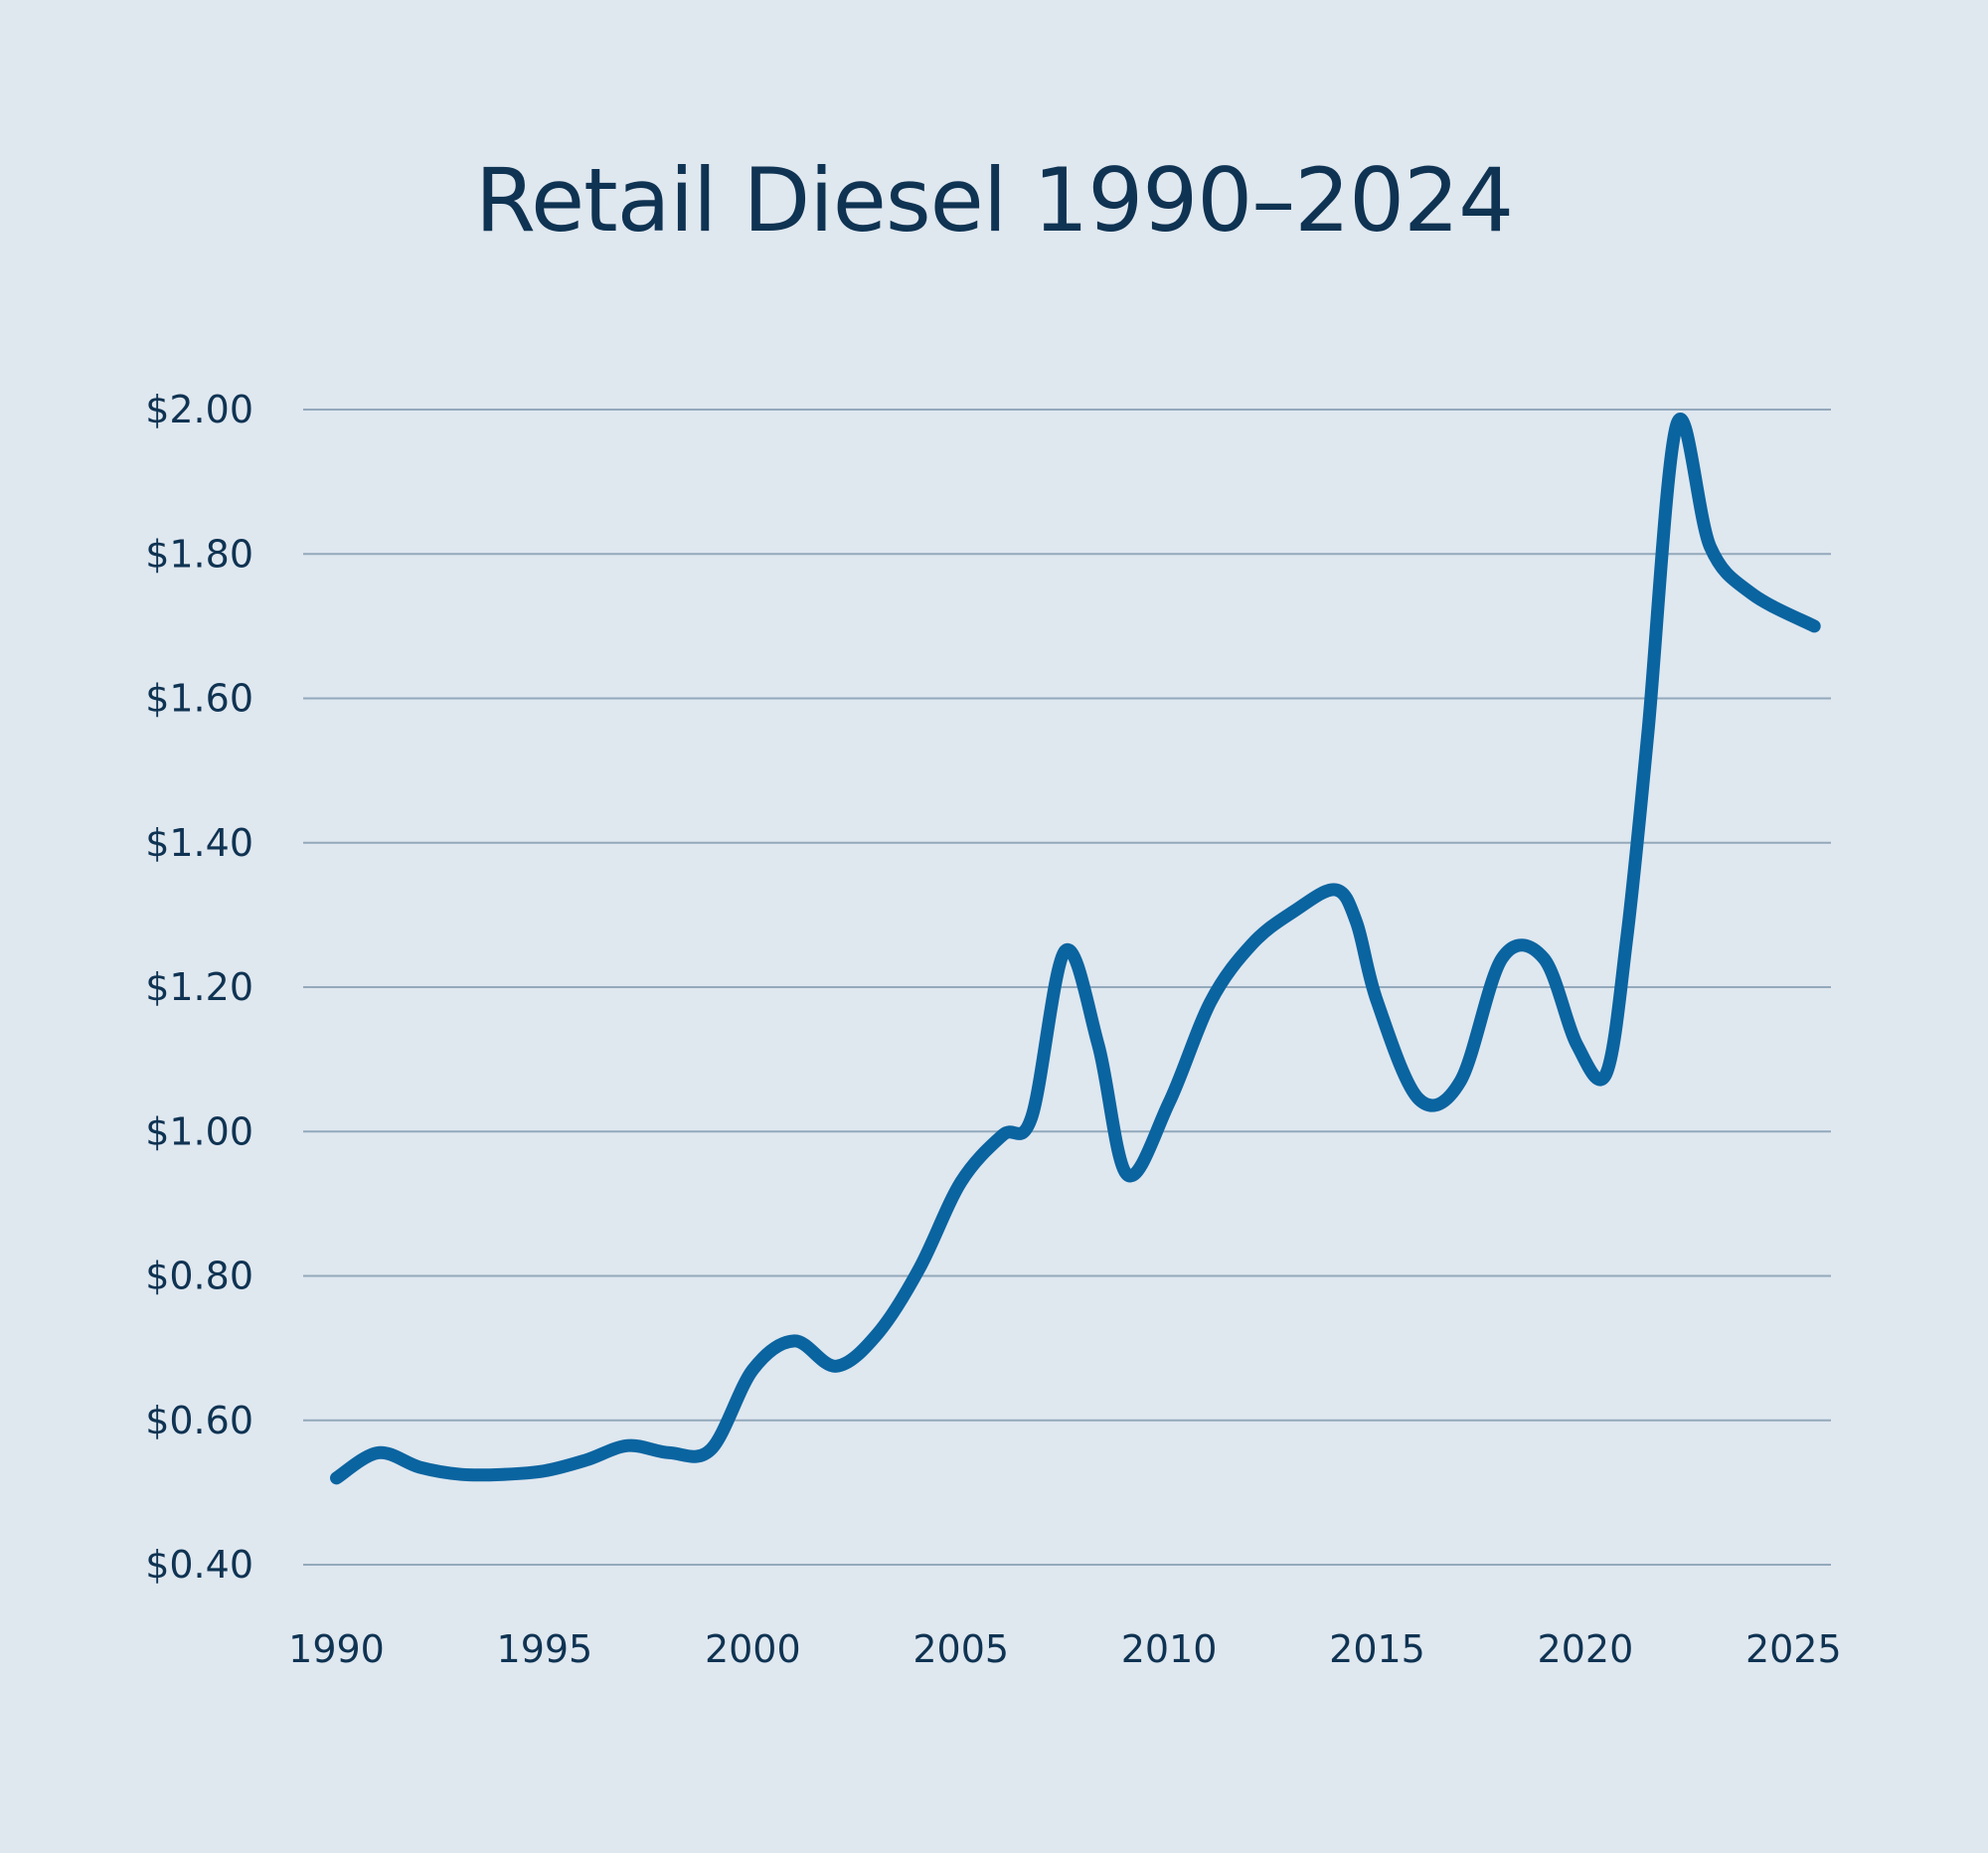 Image resolution: width=1988 pixels, height=1853 pixels. What do you see at coordinates (336, 1649) in the screenshot?
I see `x-tick-label: 1990` at bounding box center [336, 1649].